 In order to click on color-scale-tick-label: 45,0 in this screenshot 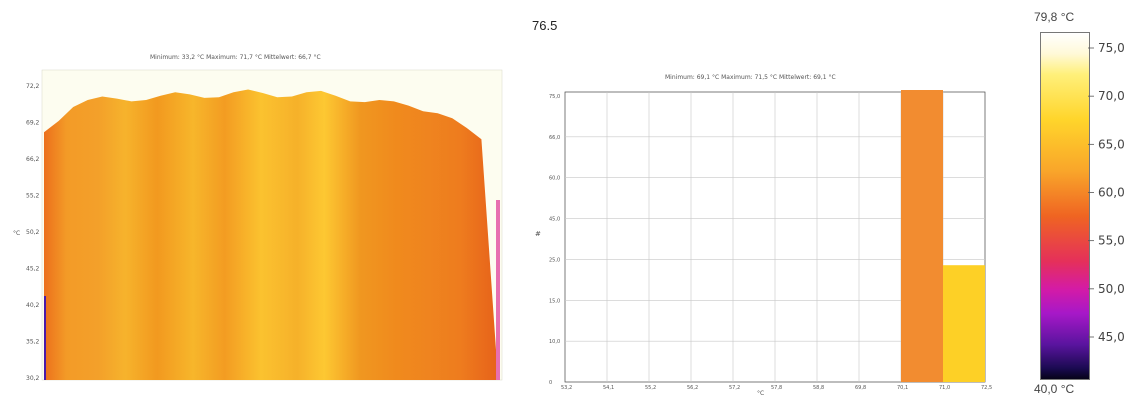, I will do `click(1111, 337)`.